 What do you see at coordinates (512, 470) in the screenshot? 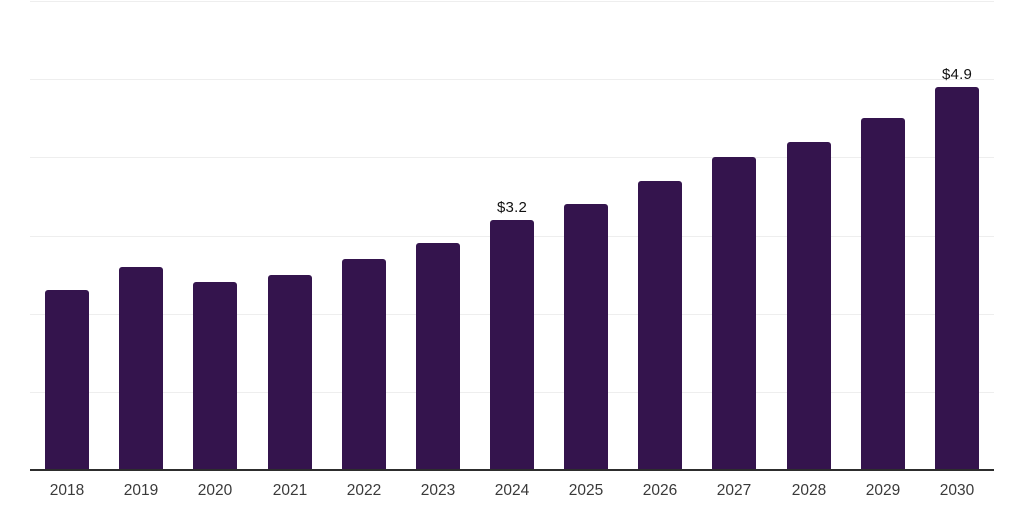
I see `x-axis-line` at bounding box center [512, 470].